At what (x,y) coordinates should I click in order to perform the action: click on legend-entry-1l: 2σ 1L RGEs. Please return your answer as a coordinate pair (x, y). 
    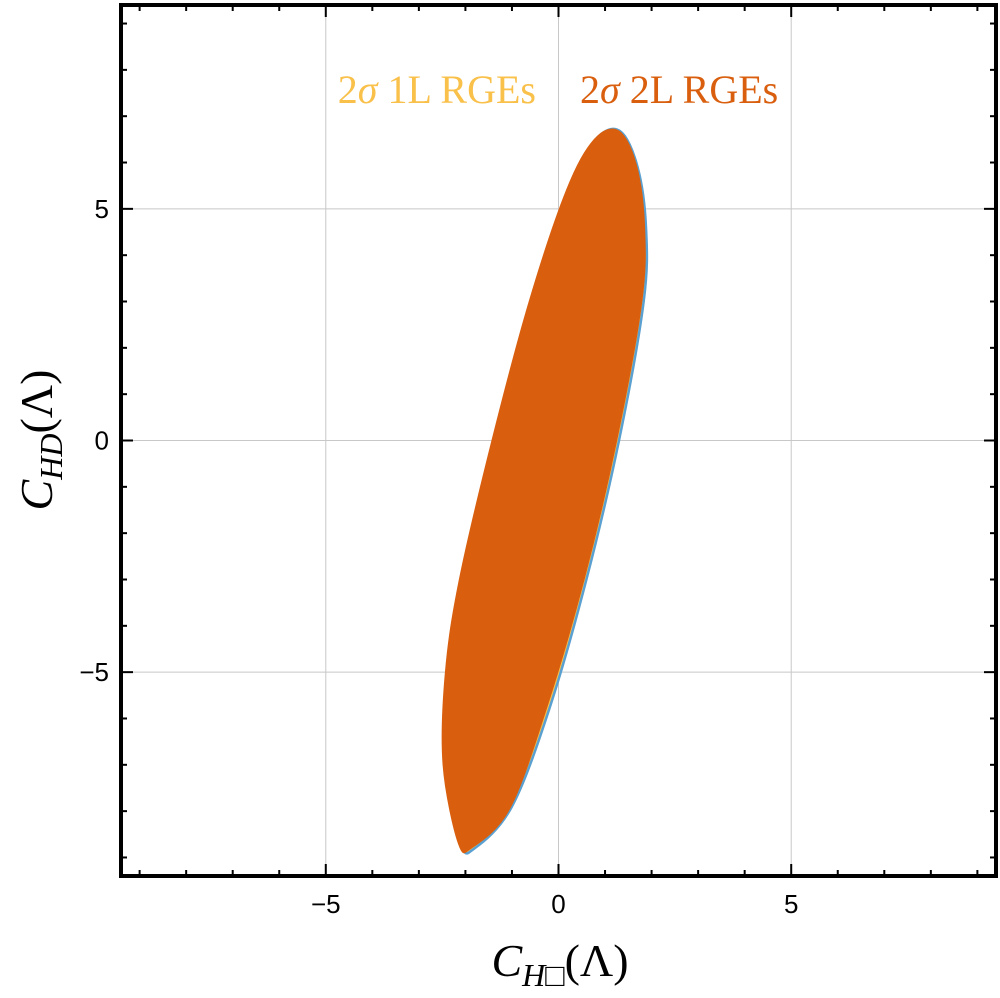
    Looking at the image, I should click on (442, 89).